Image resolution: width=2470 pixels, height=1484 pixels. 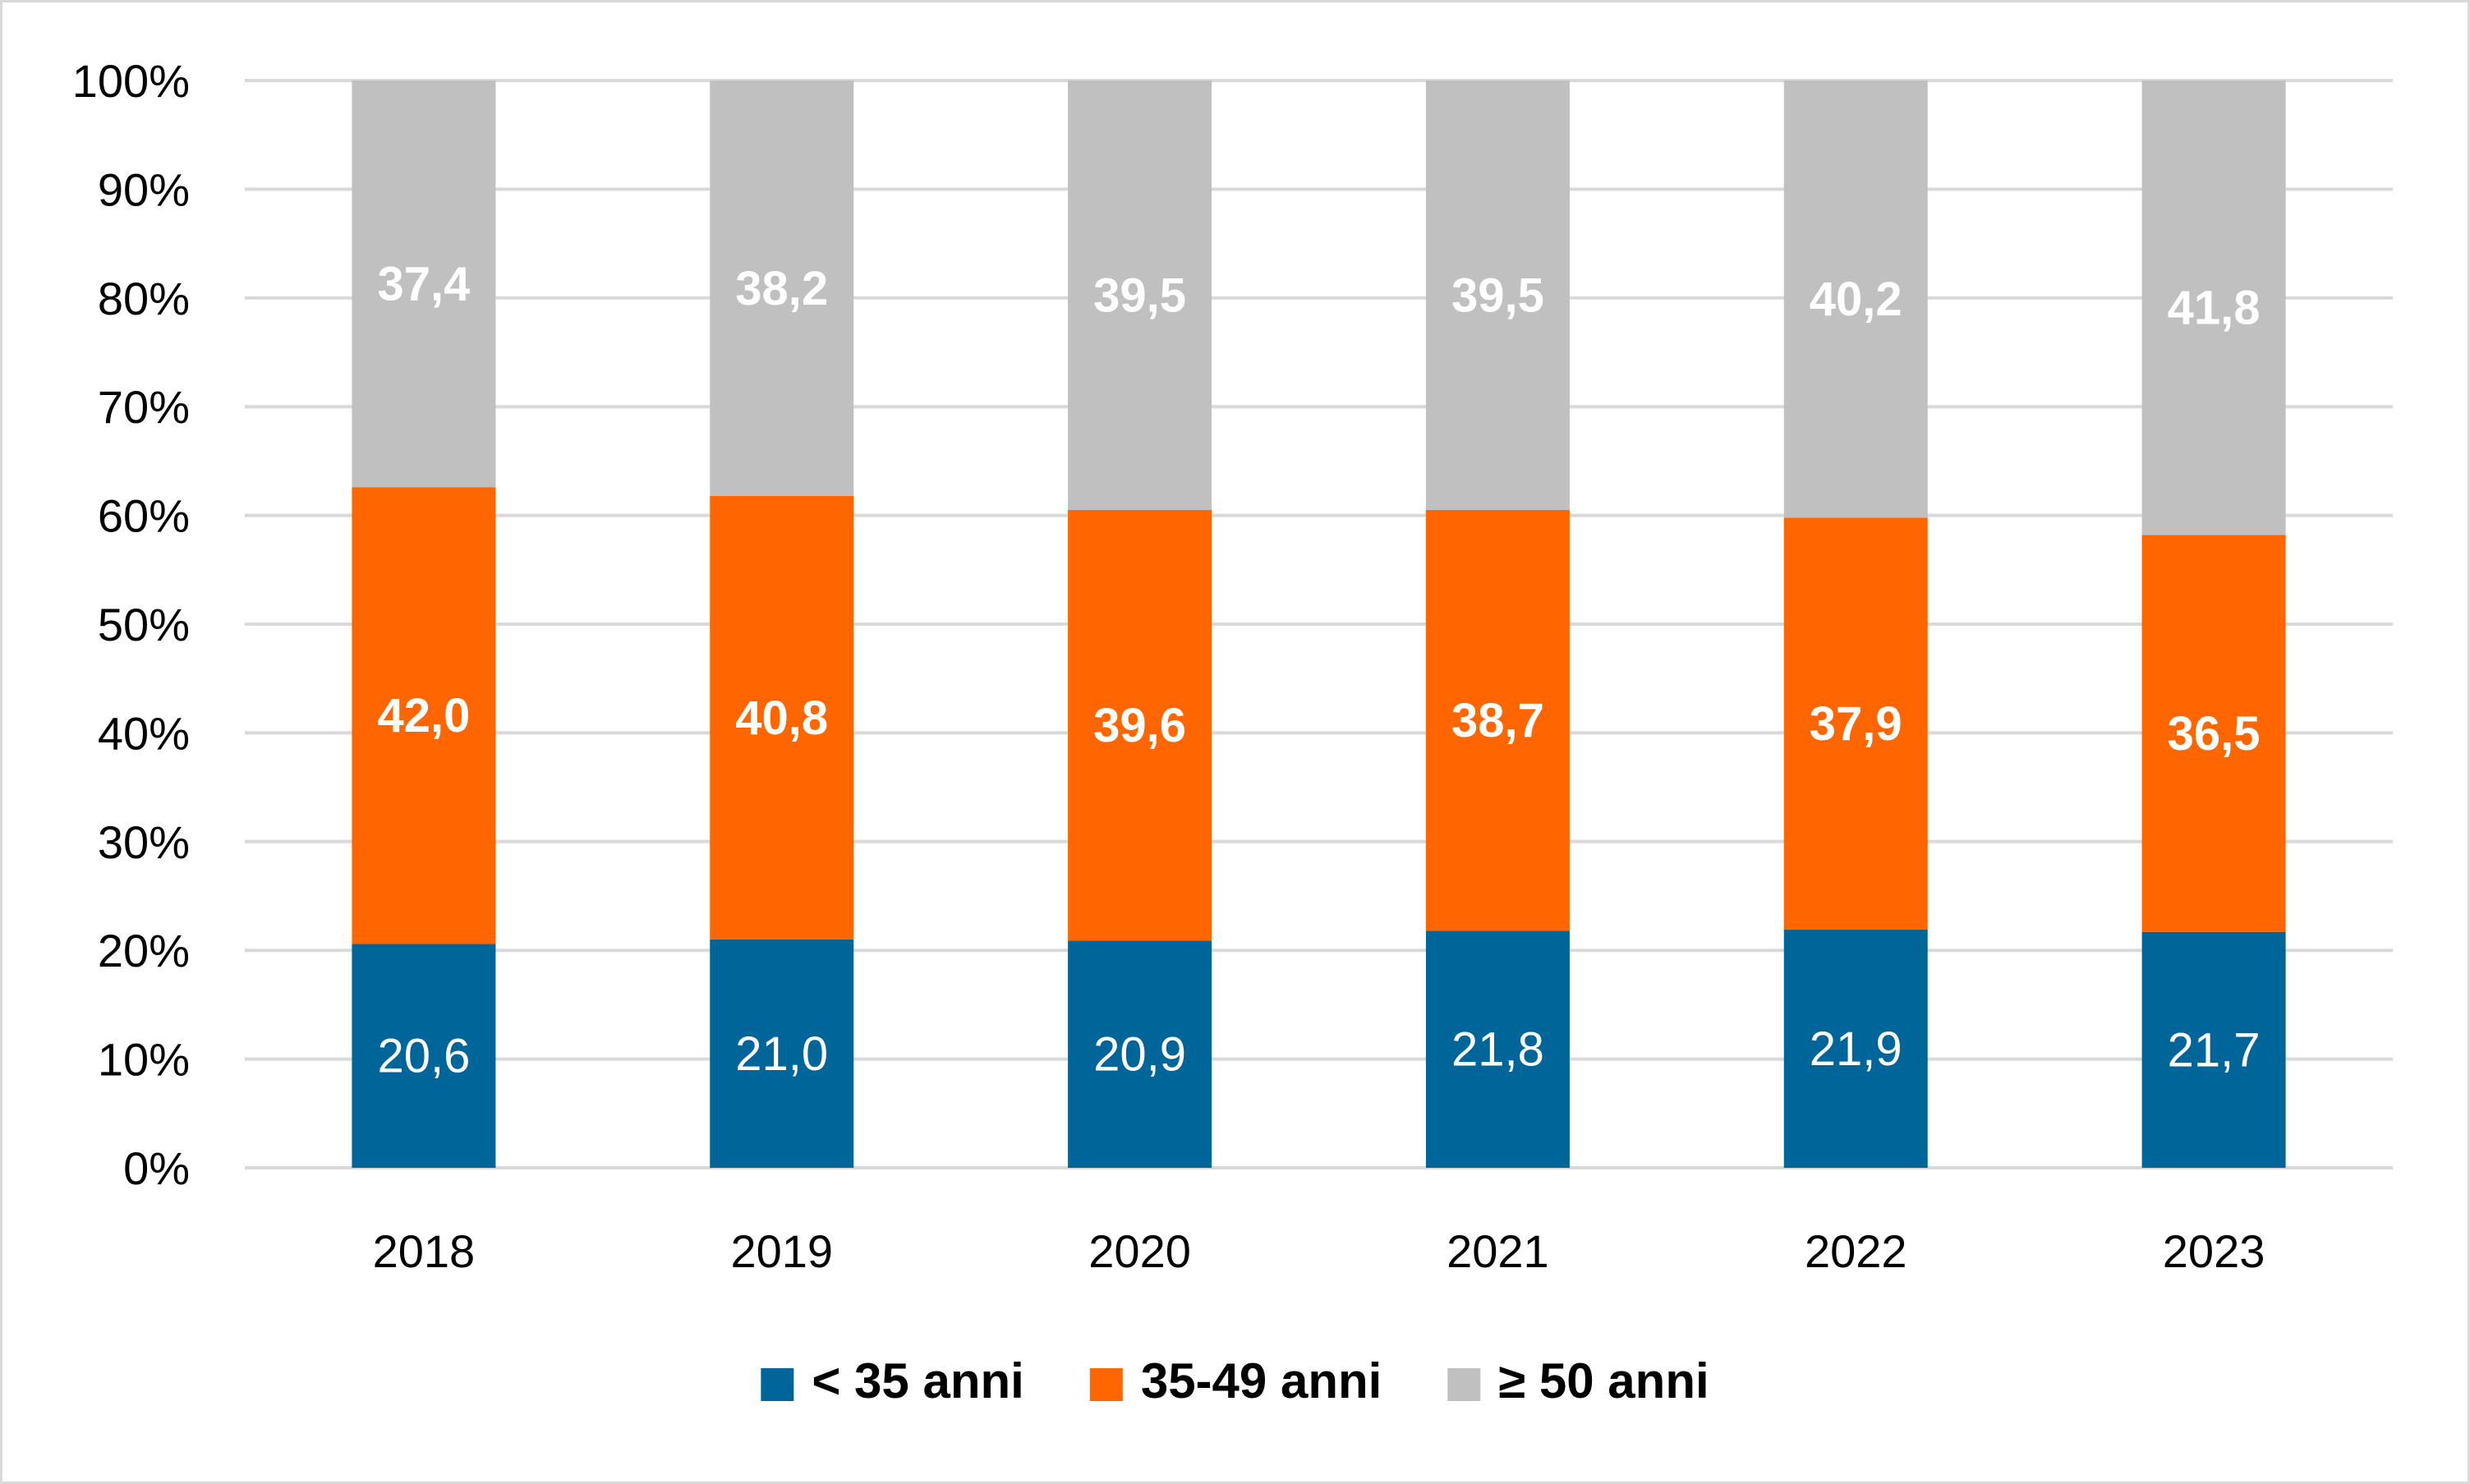 I want to click on y-tick-label: 10%, so click(x=144, y=1060).